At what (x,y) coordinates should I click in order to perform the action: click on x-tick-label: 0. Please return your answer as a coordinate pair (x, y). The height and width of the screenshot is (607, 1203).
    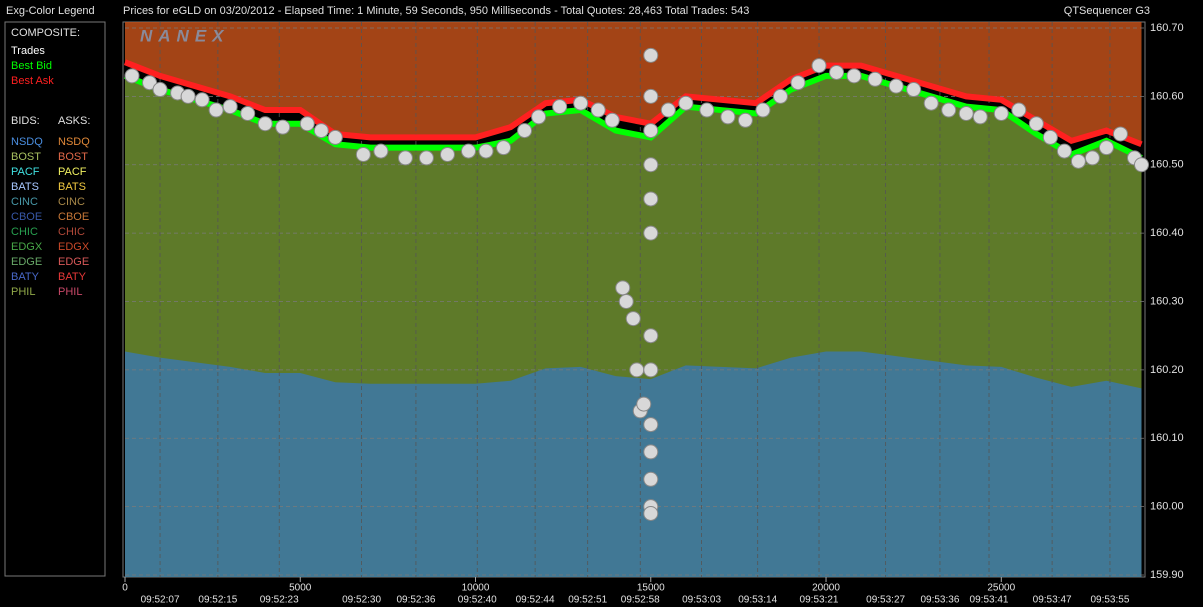
    Looking at the image, I should click on (125, 588).